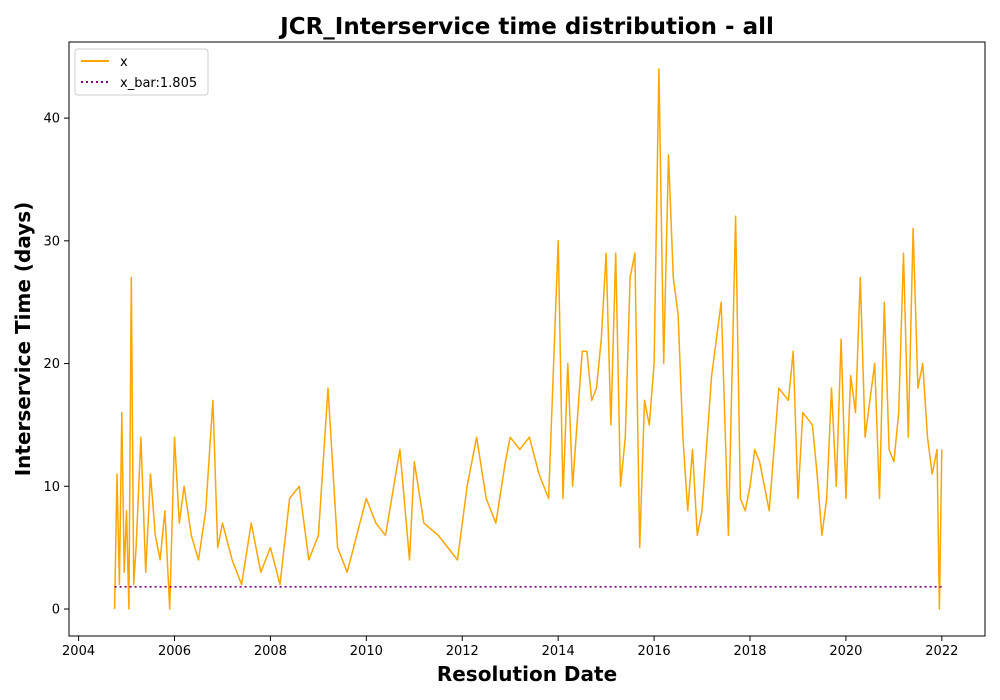  I want to click on x-tick-label: 2014, so click(558, 651).